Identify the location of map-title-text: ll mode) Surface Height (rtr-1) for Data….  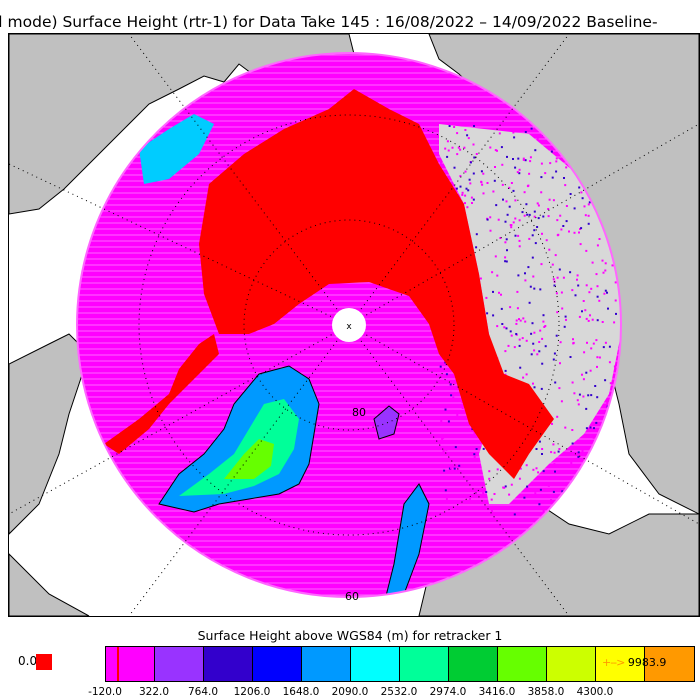
(329, 22).